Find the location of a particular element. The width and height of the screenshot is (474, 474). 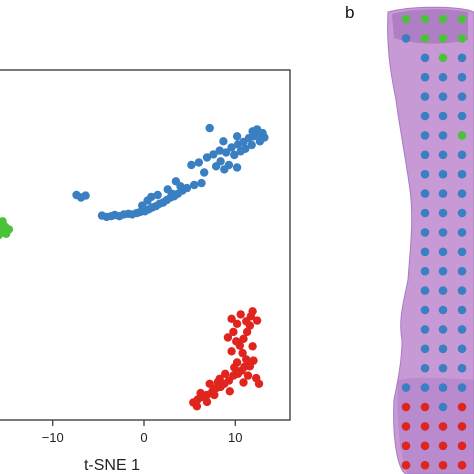

x-tick-label: −10 is located at coordinates (53, 437).